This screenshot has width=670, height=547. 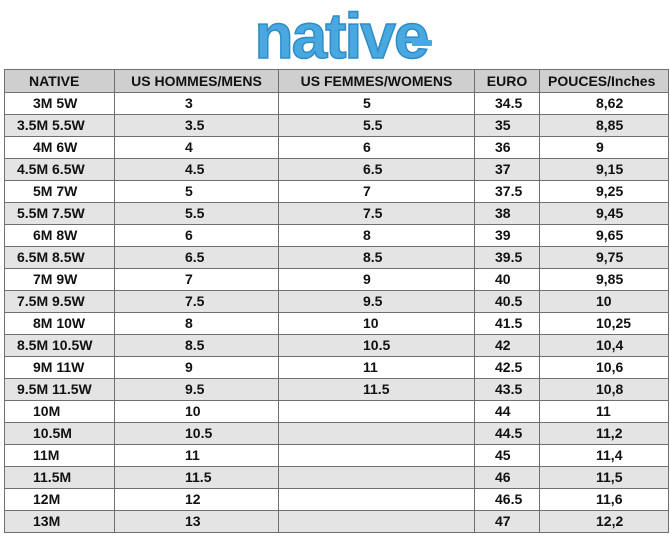 I want to click on table-row: 9.5M 11.5W 9.5 11.5 43.5 10,8, so click(x=336, y=389).